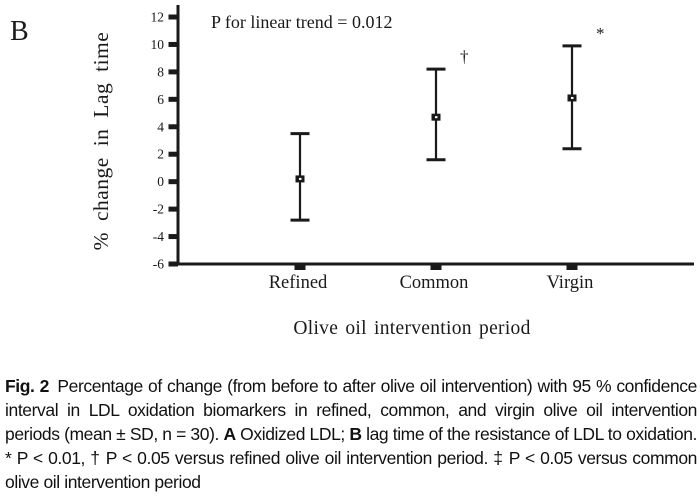  What do you see at coordinates (160, 181) in the screenshot?
I see `y-tick-label: 0` at bounding box center [160, 181].